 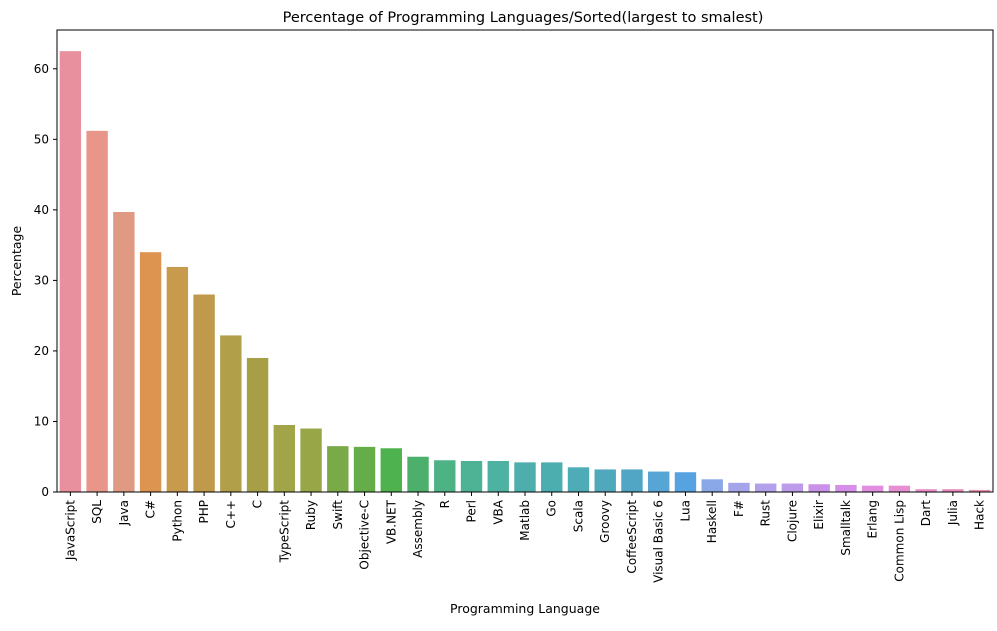 I want to click on x-tick-label: SQL, so click(x=97, y=512).